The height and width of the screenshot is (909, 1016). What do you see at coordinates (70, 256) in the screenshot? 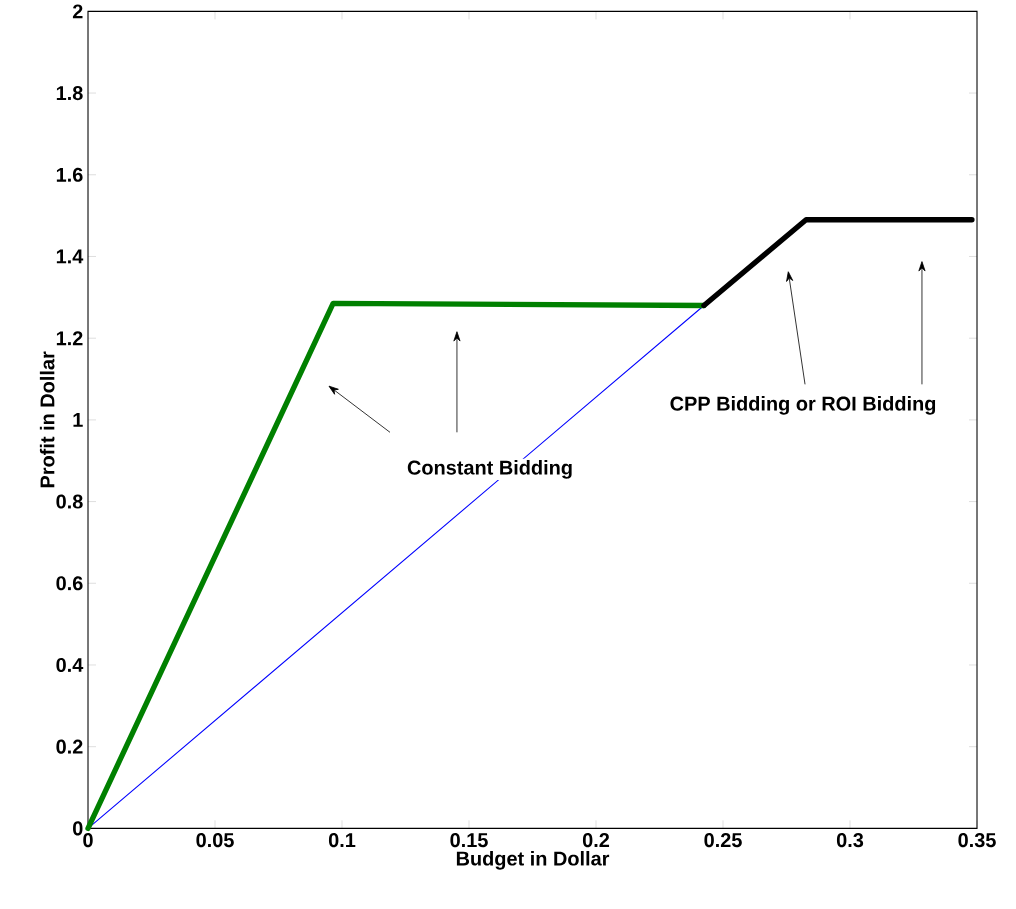
I see `y-tick-label: 1.4` at bounding box center [70, 256].